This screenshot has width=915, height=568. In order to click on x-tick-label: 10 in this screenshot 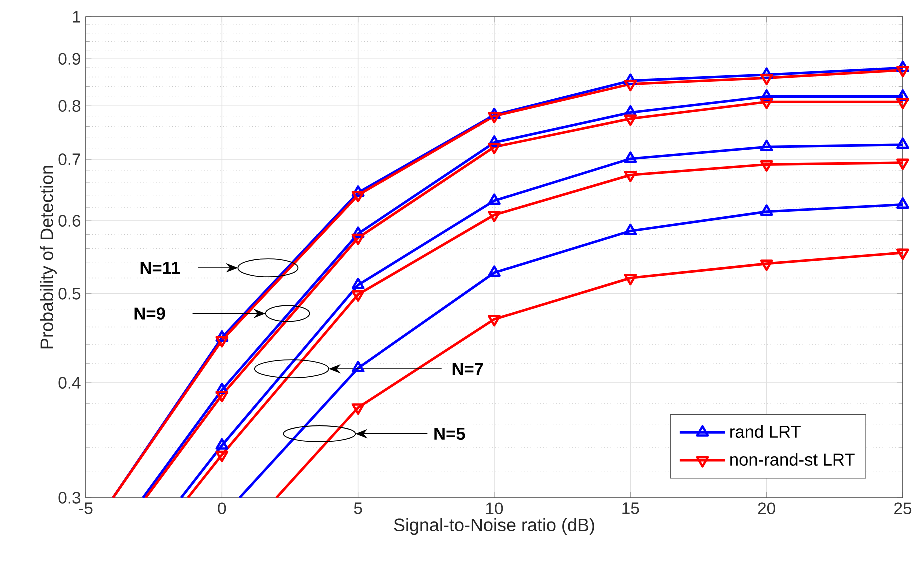, I will do `click(495, 508)`.